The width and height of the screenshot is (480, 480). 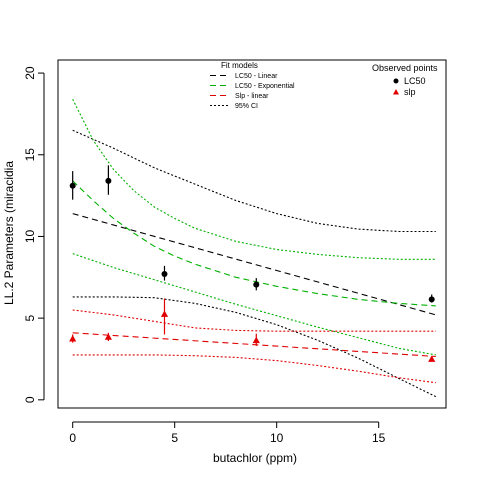 I want to click on legend-model-label: LC50 - Linear, so click(x=256, y=76).